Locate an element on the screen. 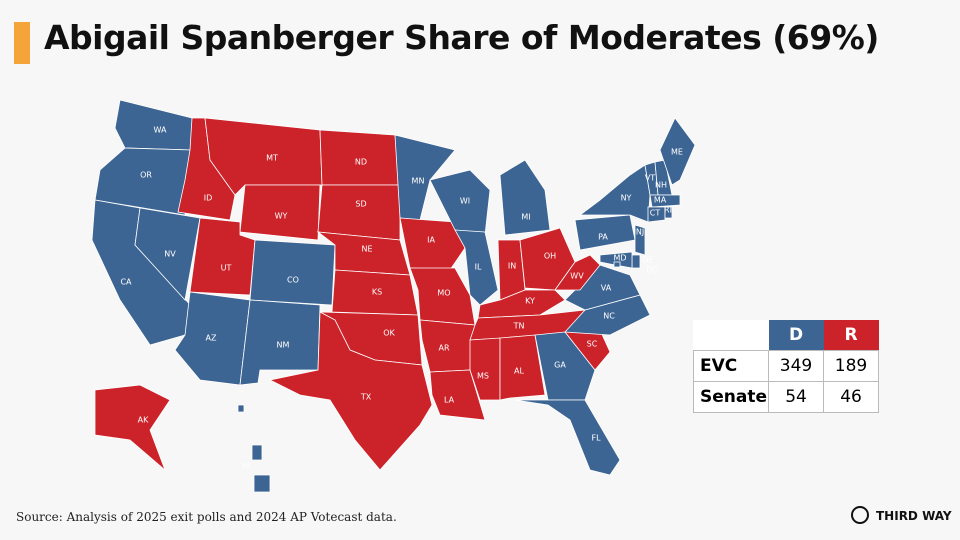  state-label: MD is located at coordinates (619, 258).